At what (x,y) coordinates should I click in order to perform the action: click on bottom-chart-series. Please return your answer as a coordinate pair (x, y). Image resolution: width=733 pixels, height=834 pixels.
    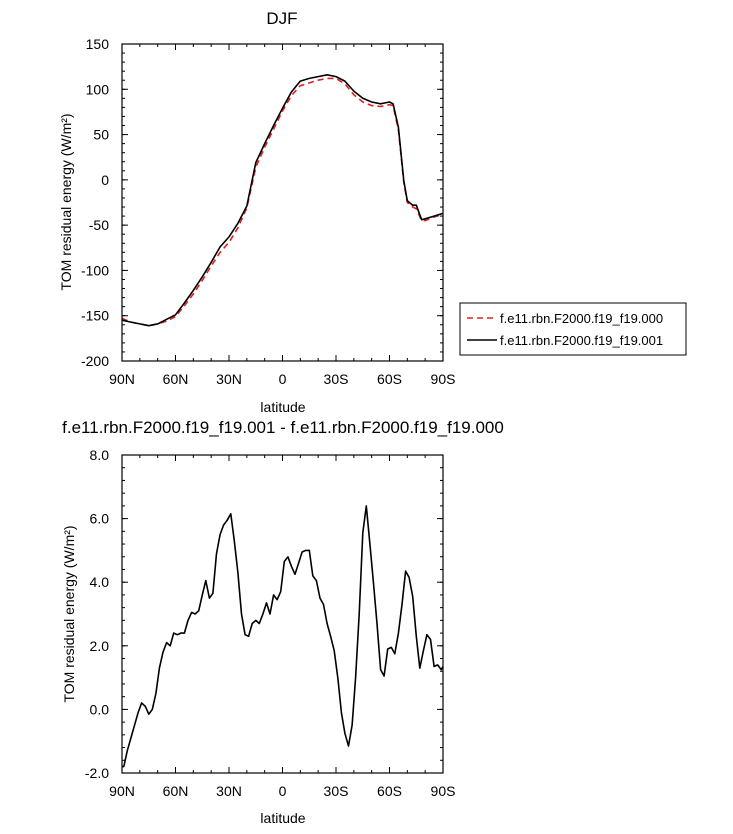
    Looking at the image, I should click on (283, 636).